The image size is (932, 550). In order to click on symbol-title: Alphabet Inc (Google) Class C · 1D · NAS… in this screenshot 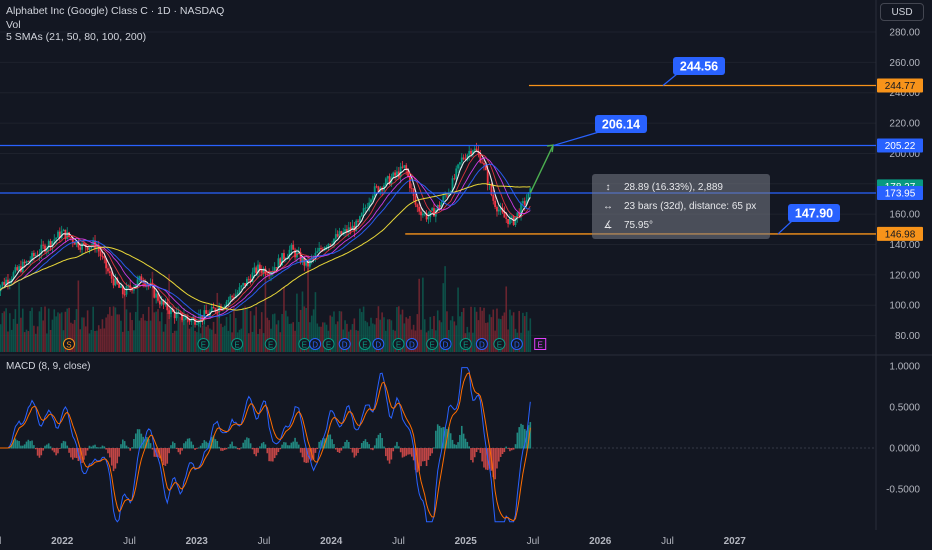, I will do `click(115, 11)`.